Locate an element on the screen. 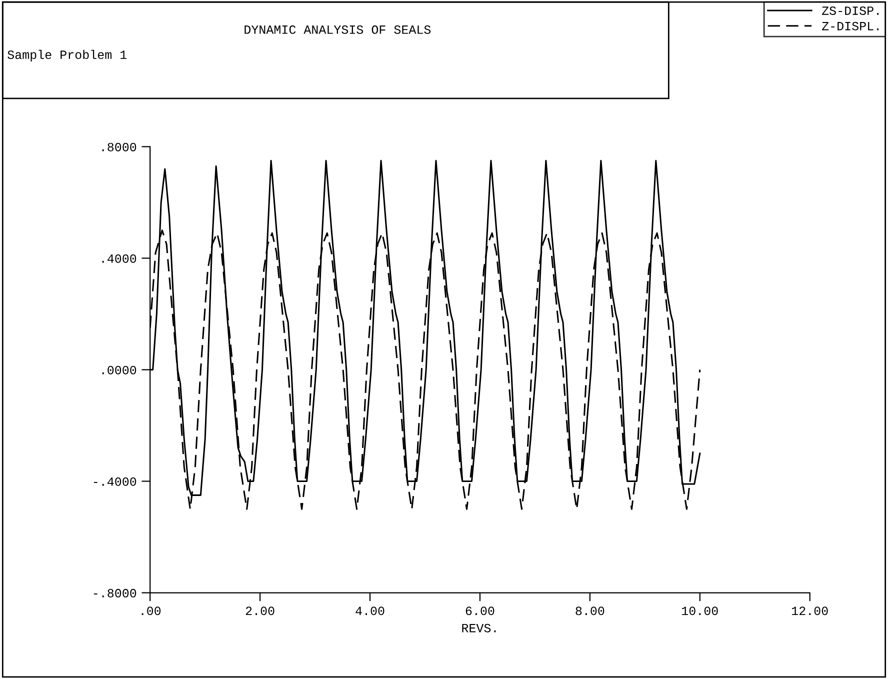 The height and width of the screenshot is (679, 888). y-tick-label: .8000 is located at coordinates (119, 147).